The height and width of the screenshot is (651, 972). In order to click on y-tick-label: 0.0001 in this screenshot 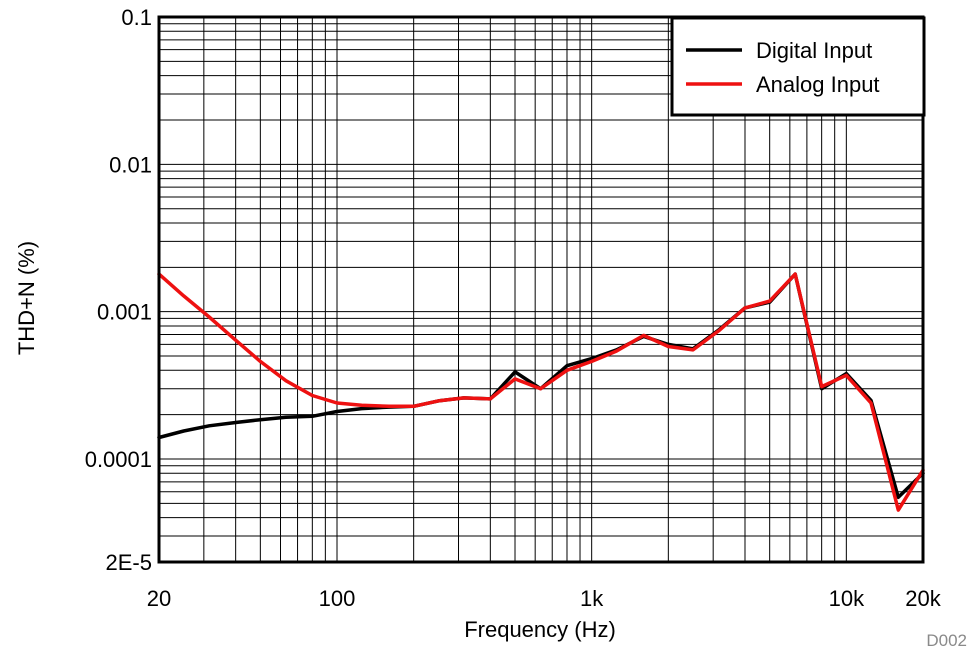, I will do `click(118, 459)`.